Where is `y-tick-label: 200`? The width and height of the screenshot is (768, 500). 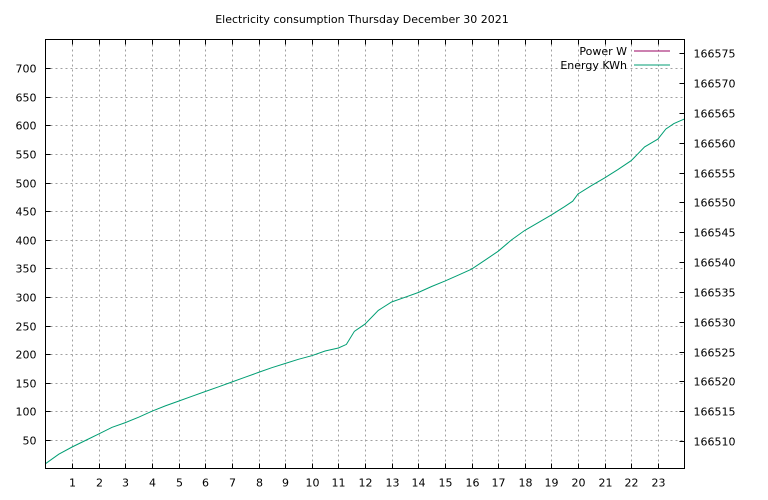
y-tick-label: 200 is located at coordinates (26, 355).